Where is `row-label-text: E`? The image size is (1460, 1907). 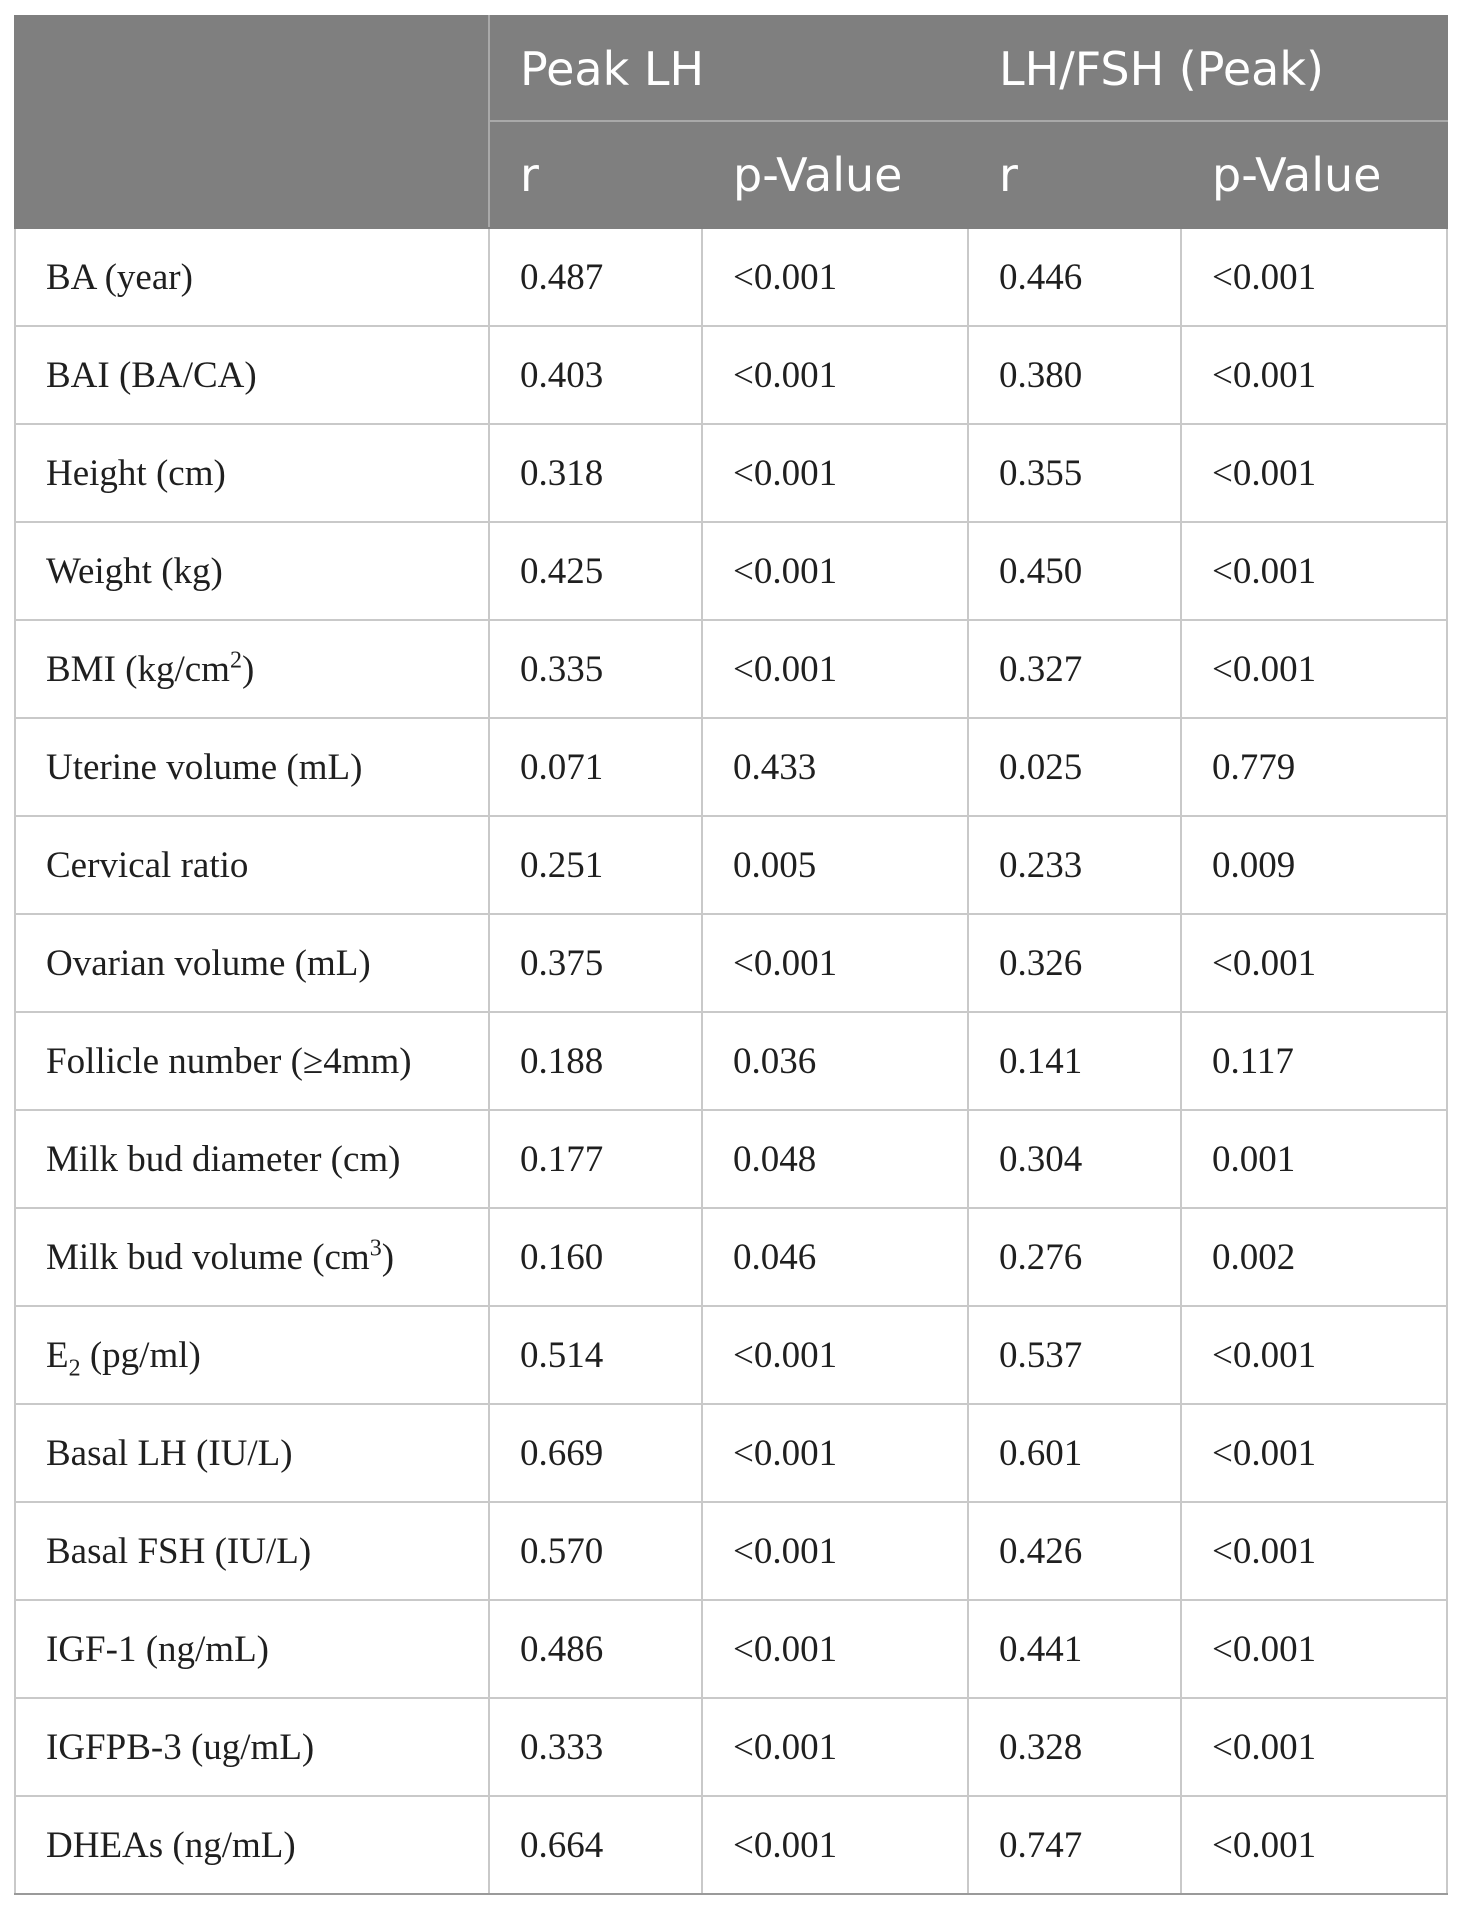 row-label-text: E is located at coordinates (57, 1355).